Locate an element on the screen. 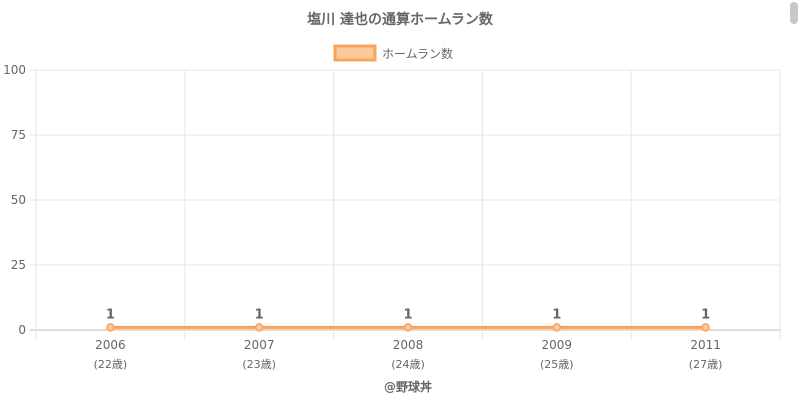  legend-swatch is located at coordinates (355, 53).